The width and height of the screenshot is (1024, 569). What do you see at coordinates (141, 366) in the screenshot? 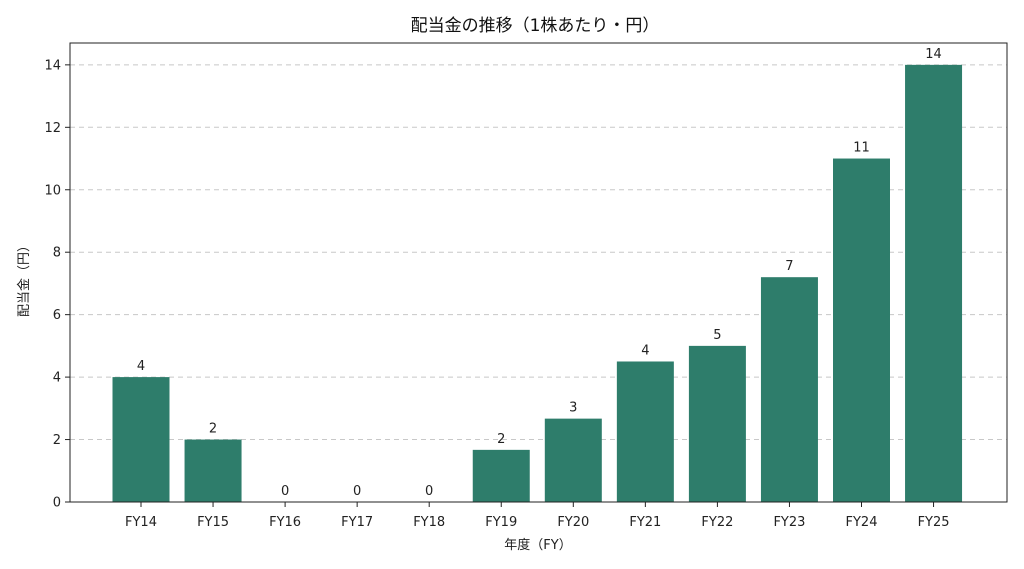
I see `data-label-fy14: 4` at bounding box center [141, 366].